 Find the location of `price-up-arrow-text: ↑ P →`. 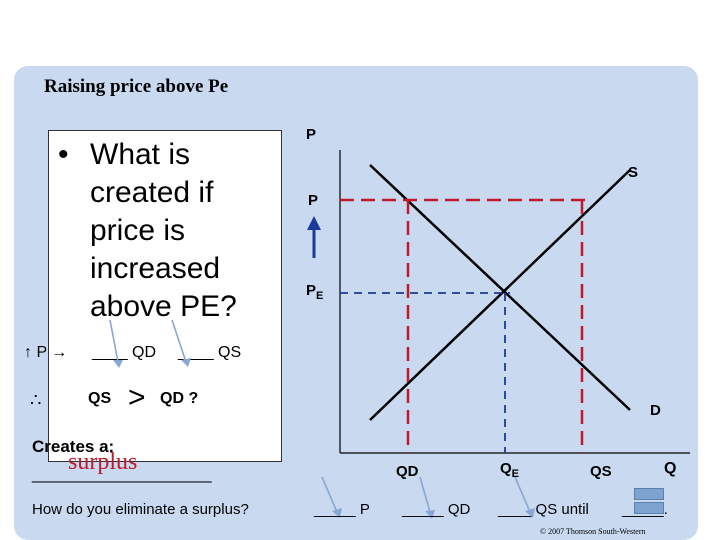

price-up-arrow-text: ↑ P → is located at coordinates (46, 352).